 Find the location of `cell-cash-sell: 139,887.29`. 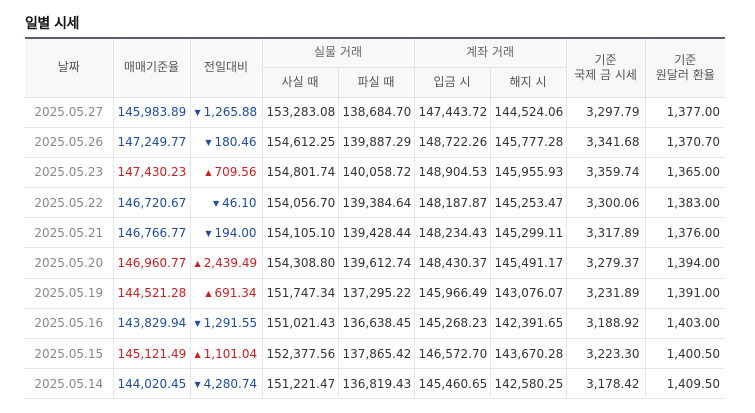

cell-cash-sell: 139,887.29 is located at coordinates (376, 142).